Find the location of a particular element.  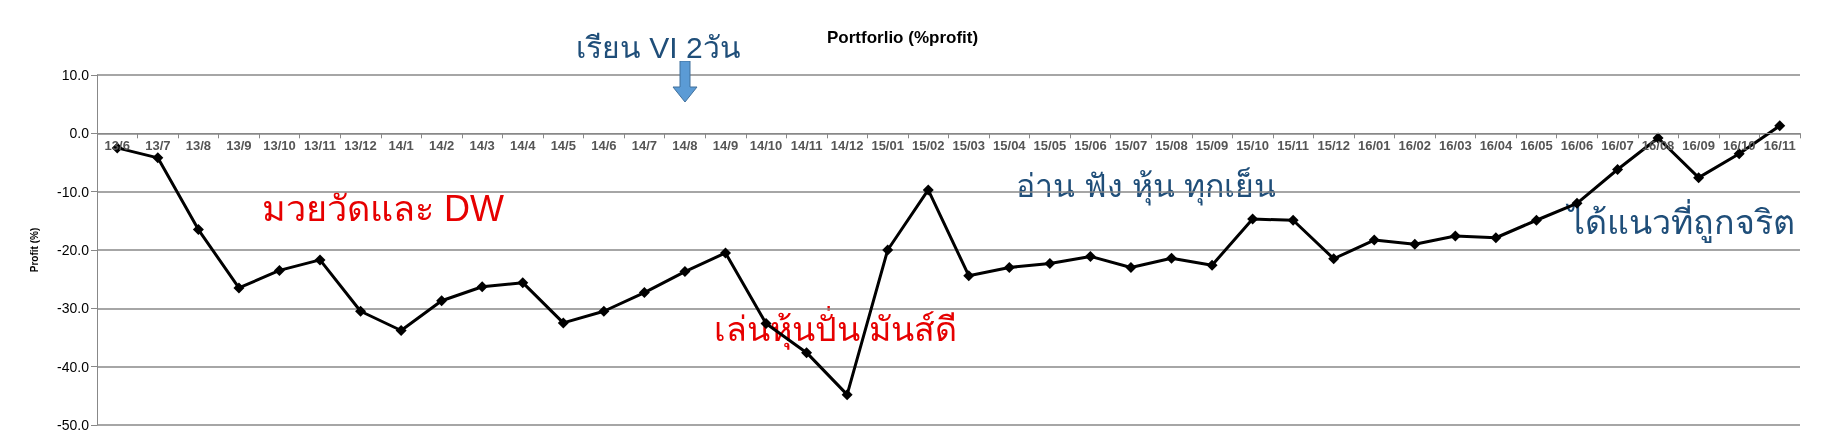

x-tick-label: 16/01 is located at coordinates (1374, 146).